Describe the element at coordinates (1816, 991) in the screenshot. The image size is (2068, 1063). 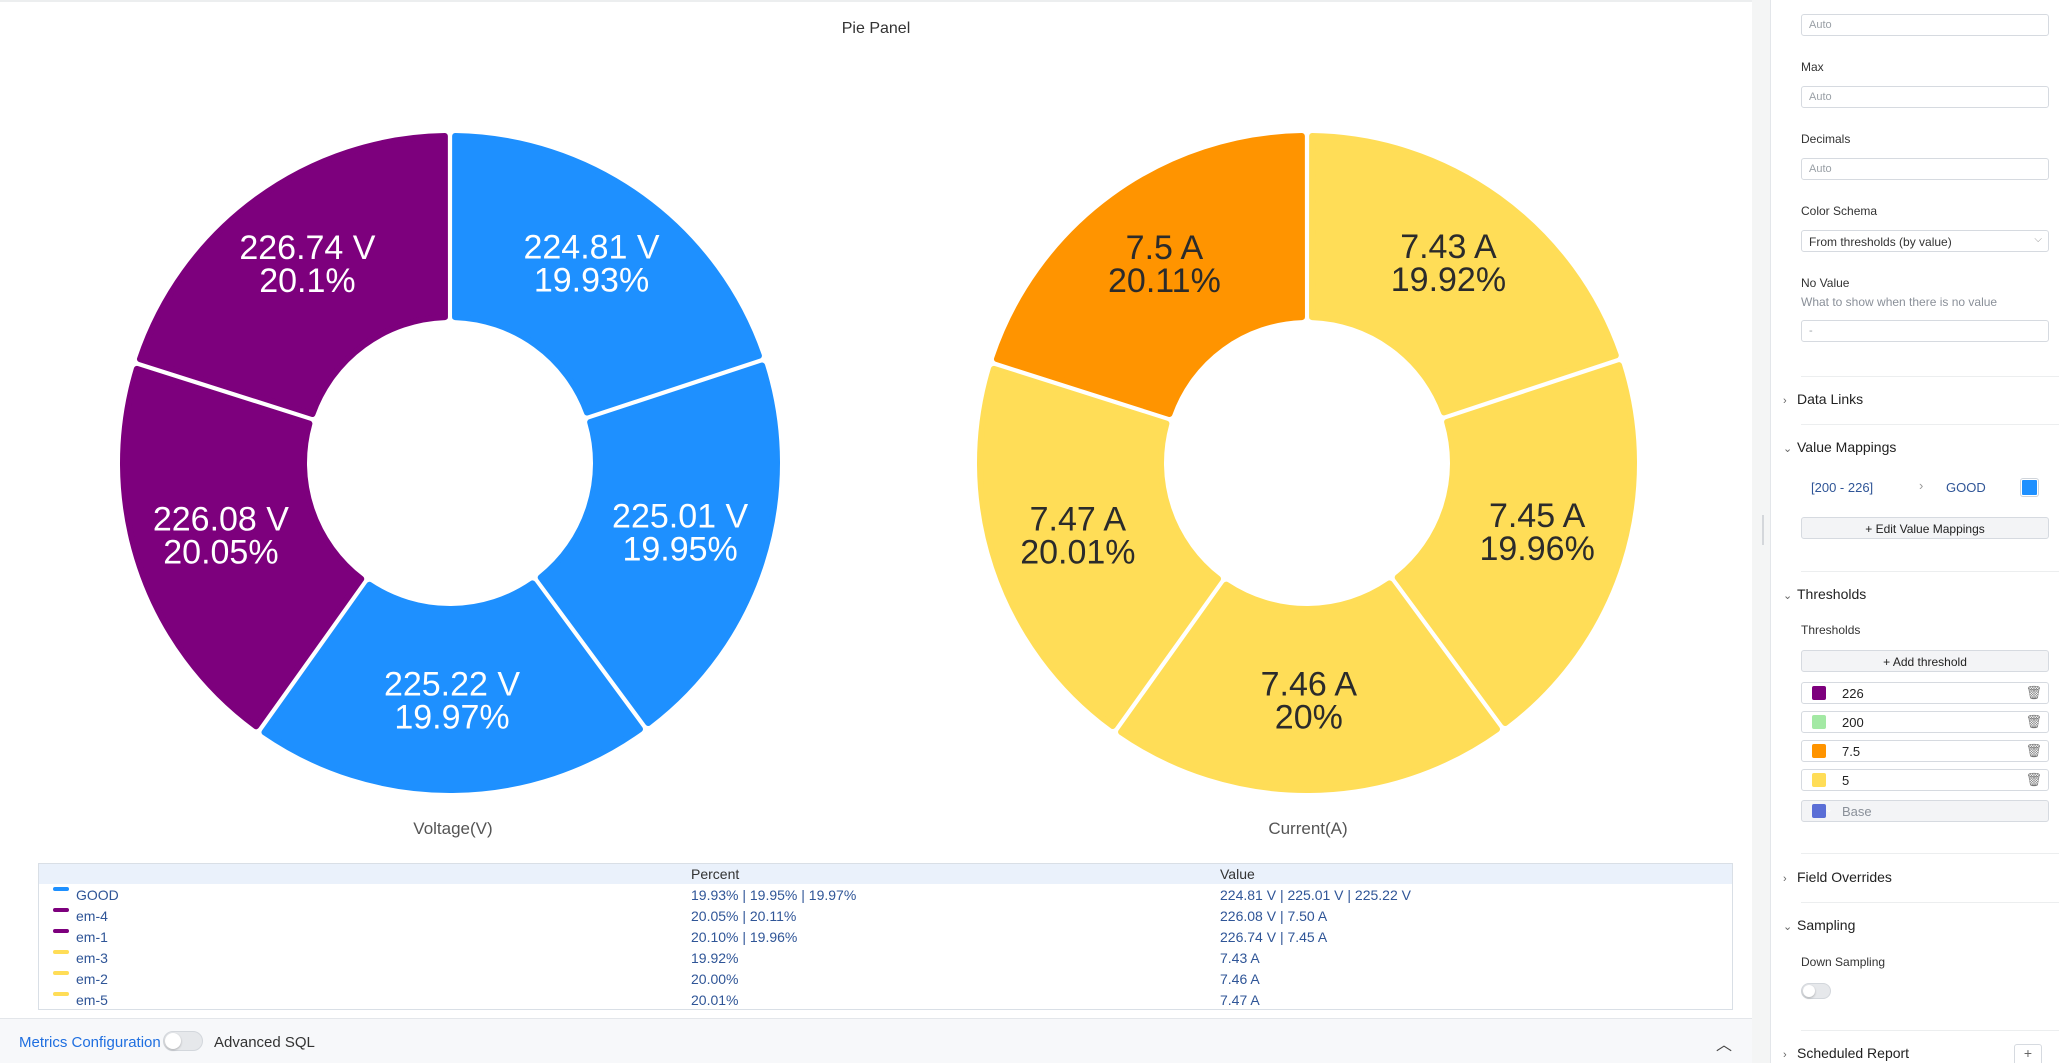
I see `down-sampling-toggle` at that location.